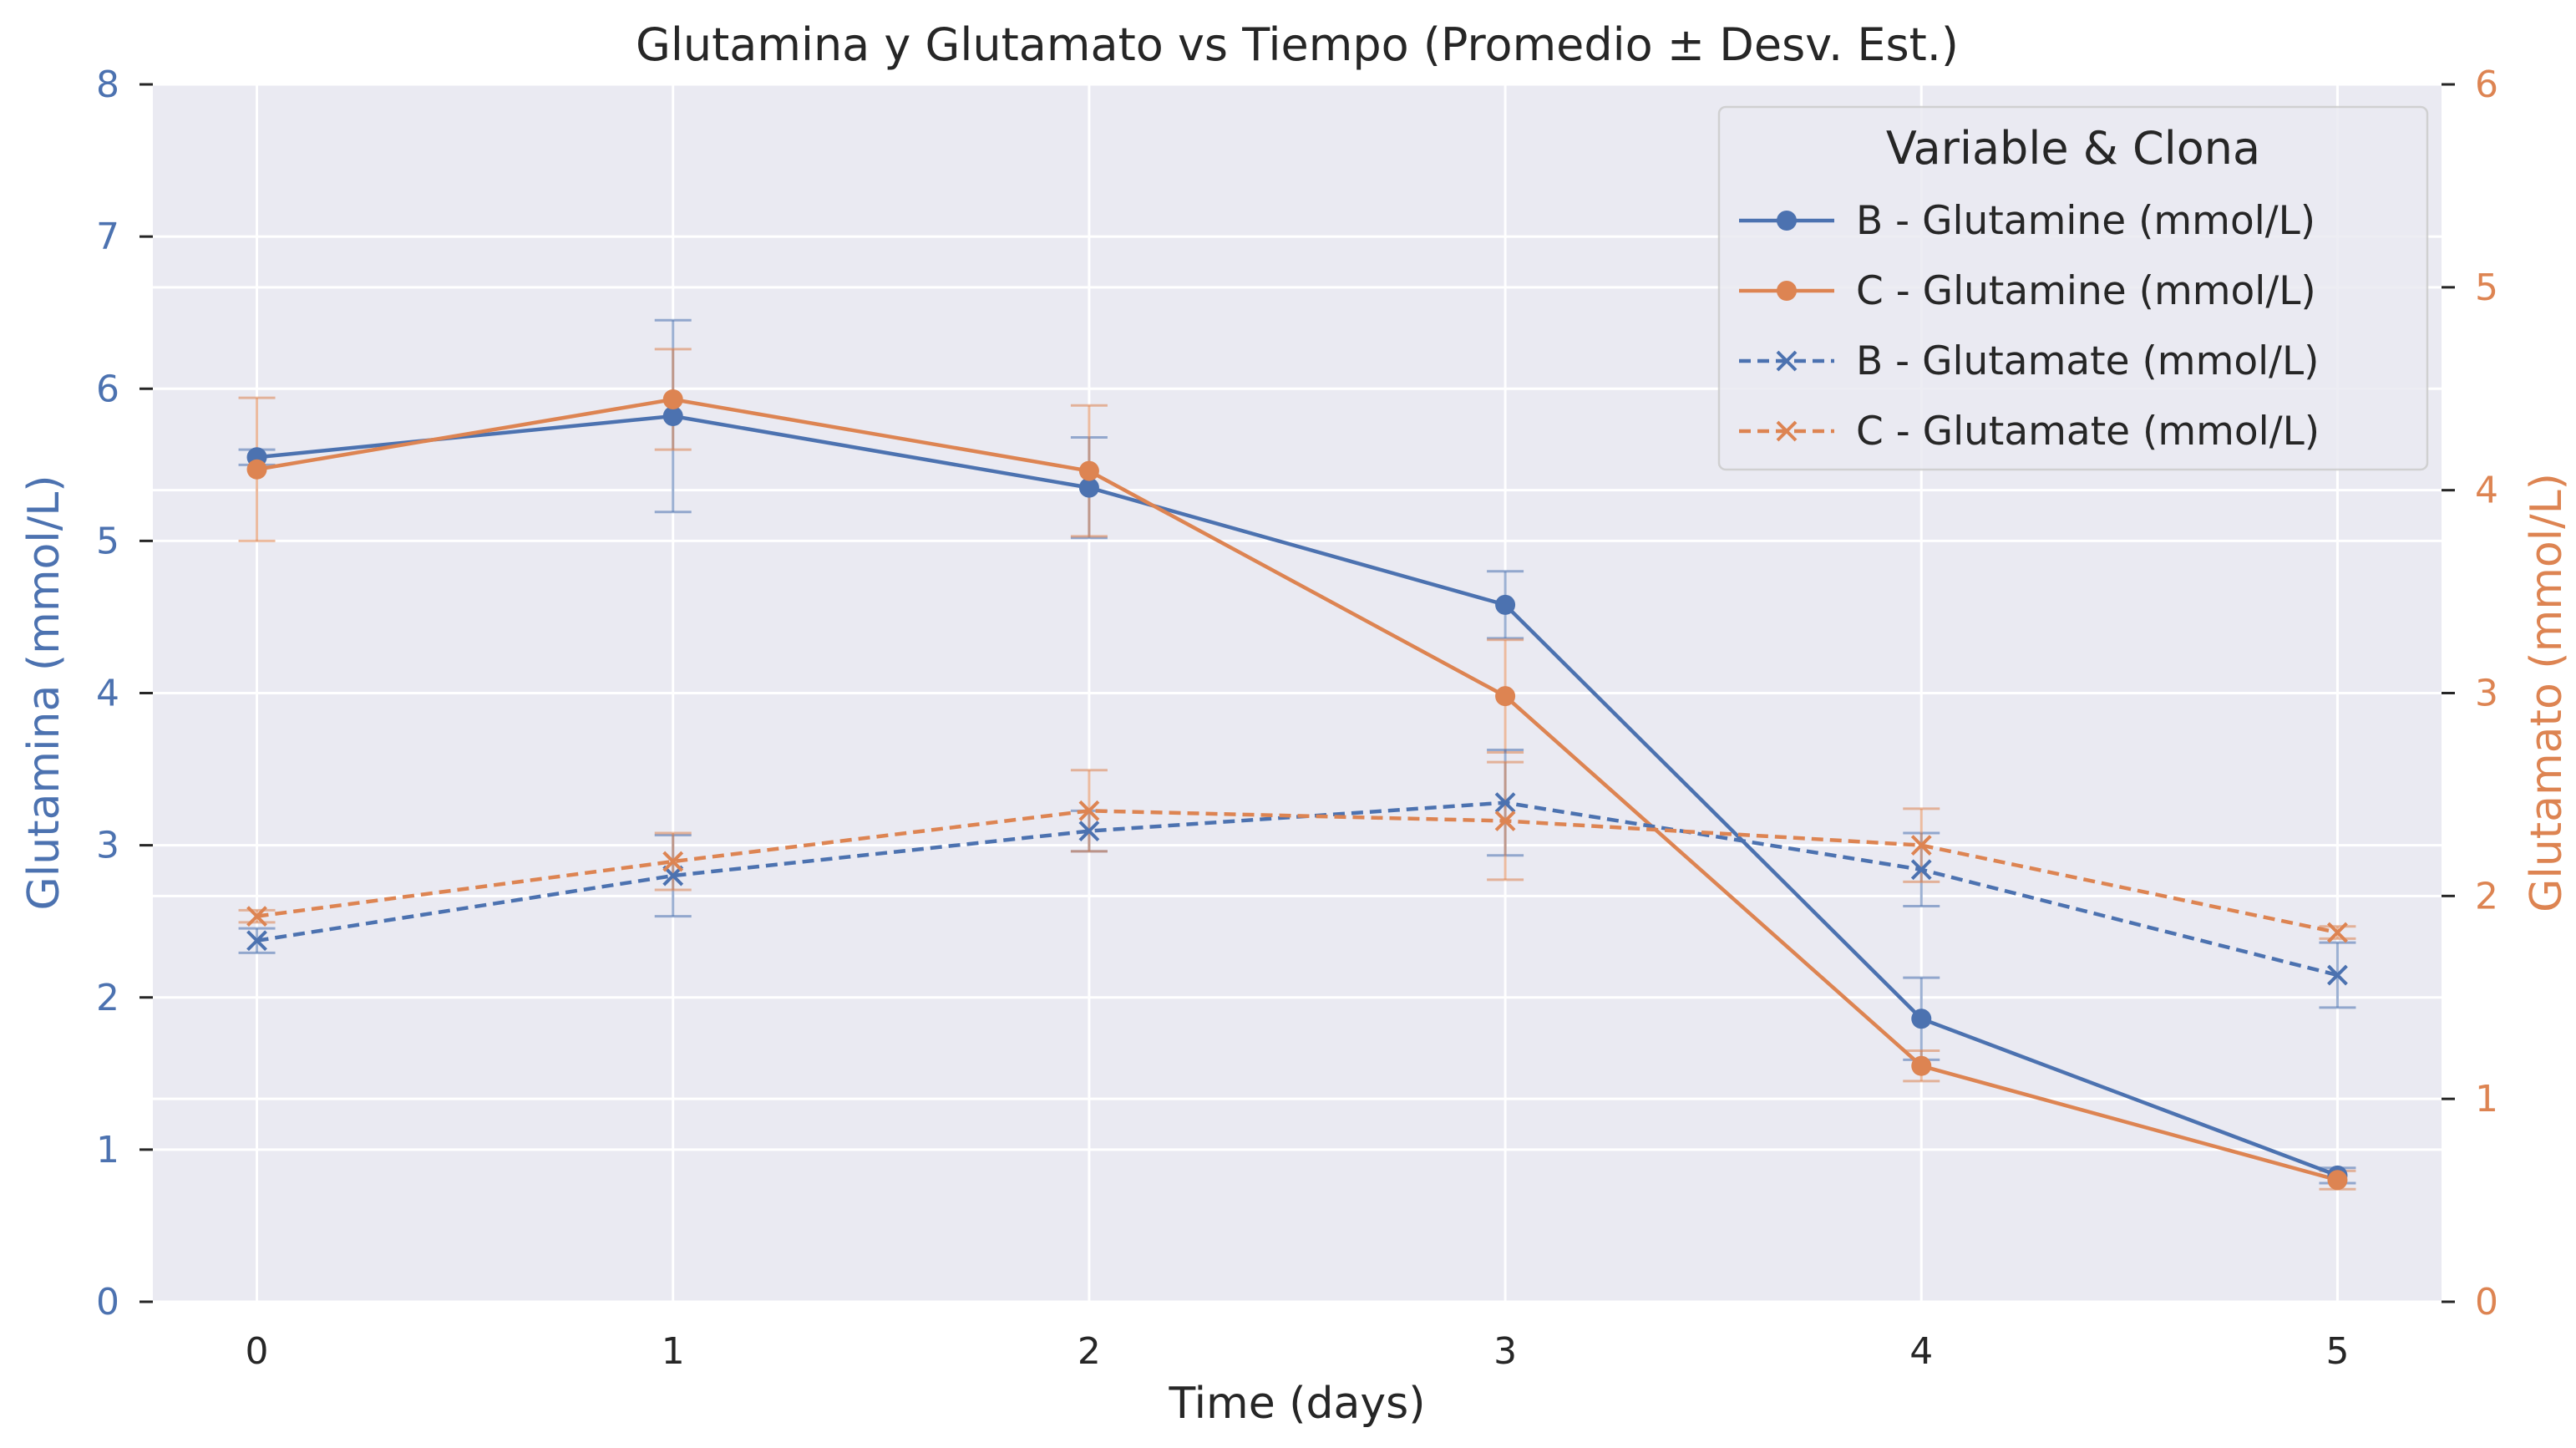 This screenshot has width=2576, height=1448. What do you see at coordinates (1296, 1404) in the screenshot?
I see `x-axis-label: Time (days)` at bounding box center [1296, 1404].